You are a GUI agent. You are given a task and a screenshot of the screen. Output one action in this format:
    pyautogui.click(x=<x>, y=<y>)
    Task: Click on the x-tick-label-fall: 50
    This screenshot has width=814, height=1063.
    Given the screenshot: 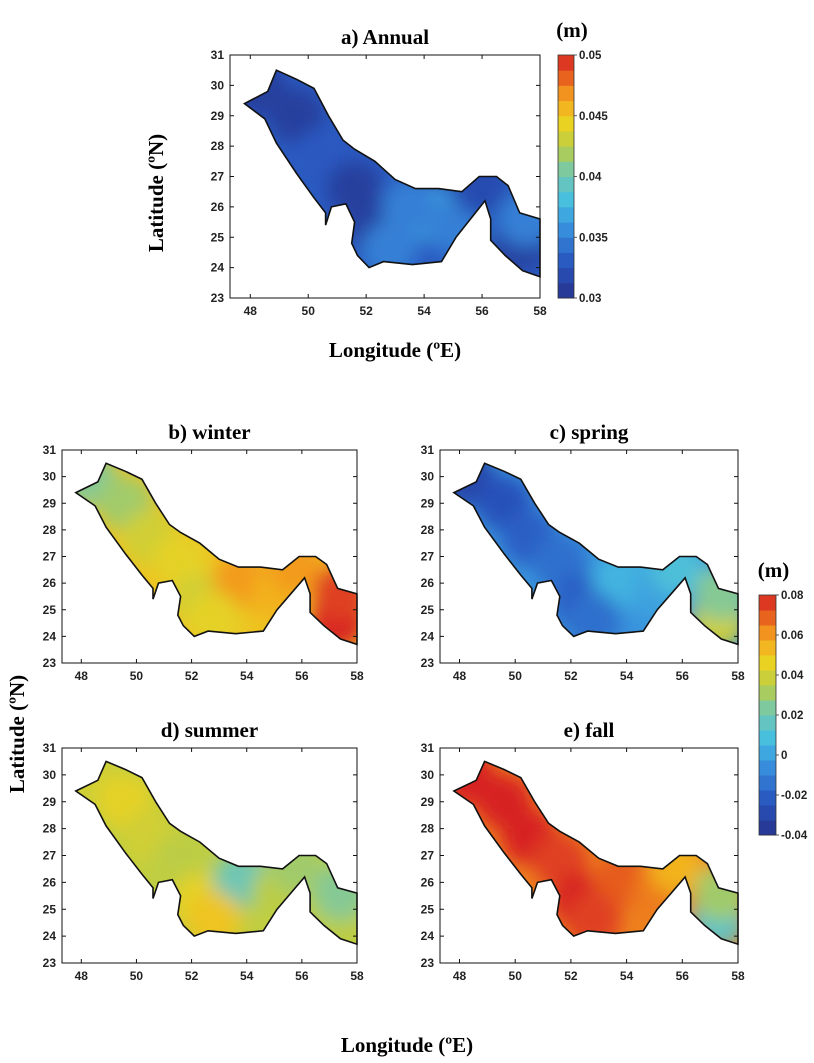 What is the action you would take?
    pyautogui.click(x=516, y=976)
    